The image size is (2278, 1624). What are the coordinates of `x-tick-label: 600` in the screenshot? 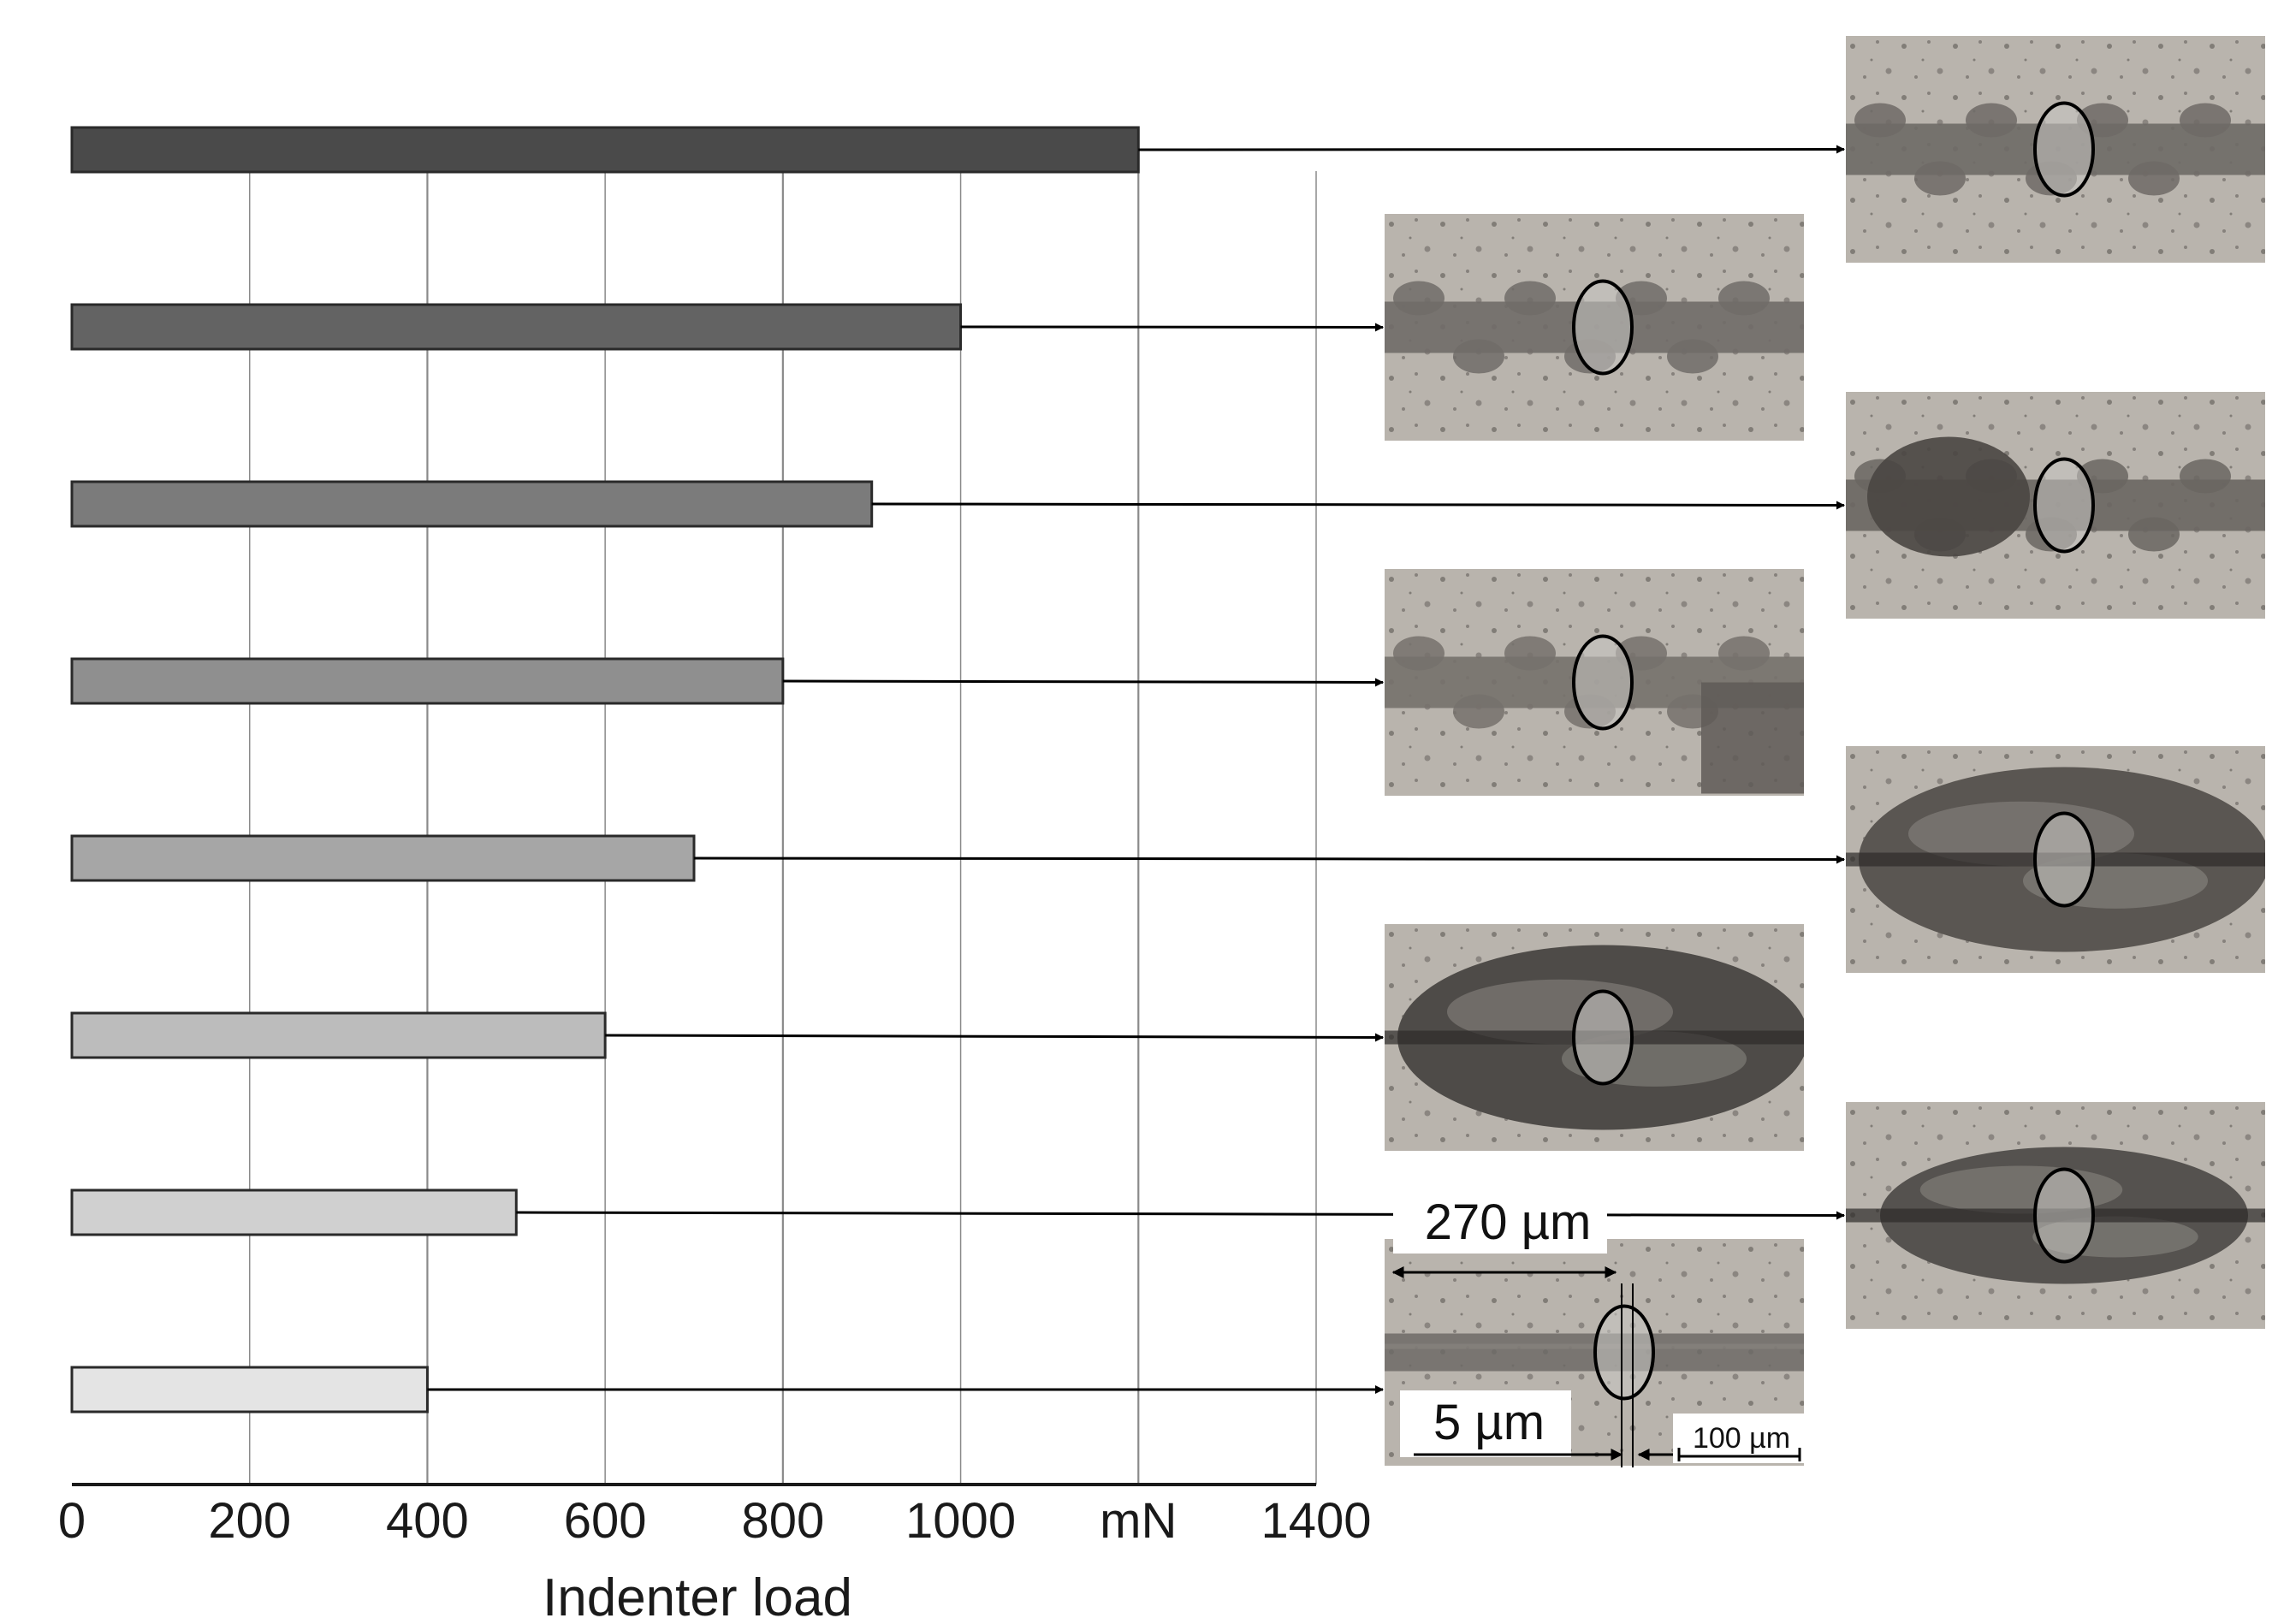 It's located at (605, 1521).